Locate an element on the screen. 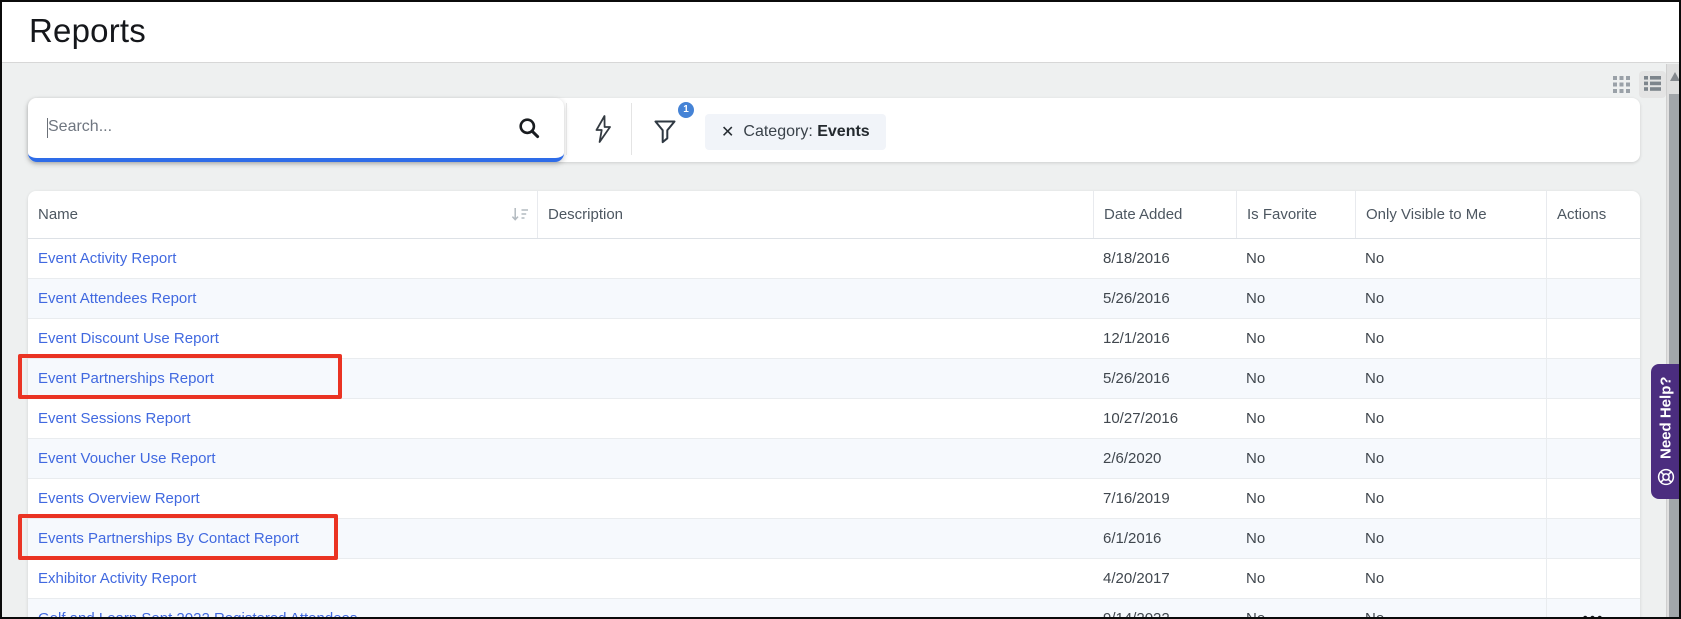 This screenshot has width=1681, height=619. grid-view-button is located at coordinates (1621, 86).